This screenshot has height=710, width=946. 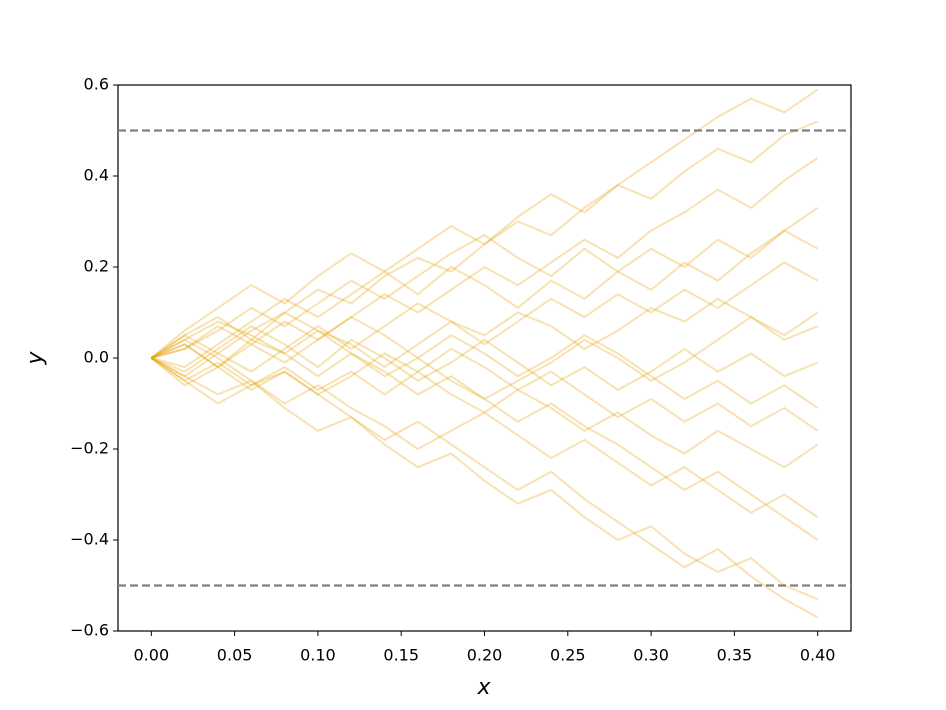 What do you see at coordinates (96, 84) in the screenshot?
I see `y-tick-label: 0.6` at bounding box center [96, 84].